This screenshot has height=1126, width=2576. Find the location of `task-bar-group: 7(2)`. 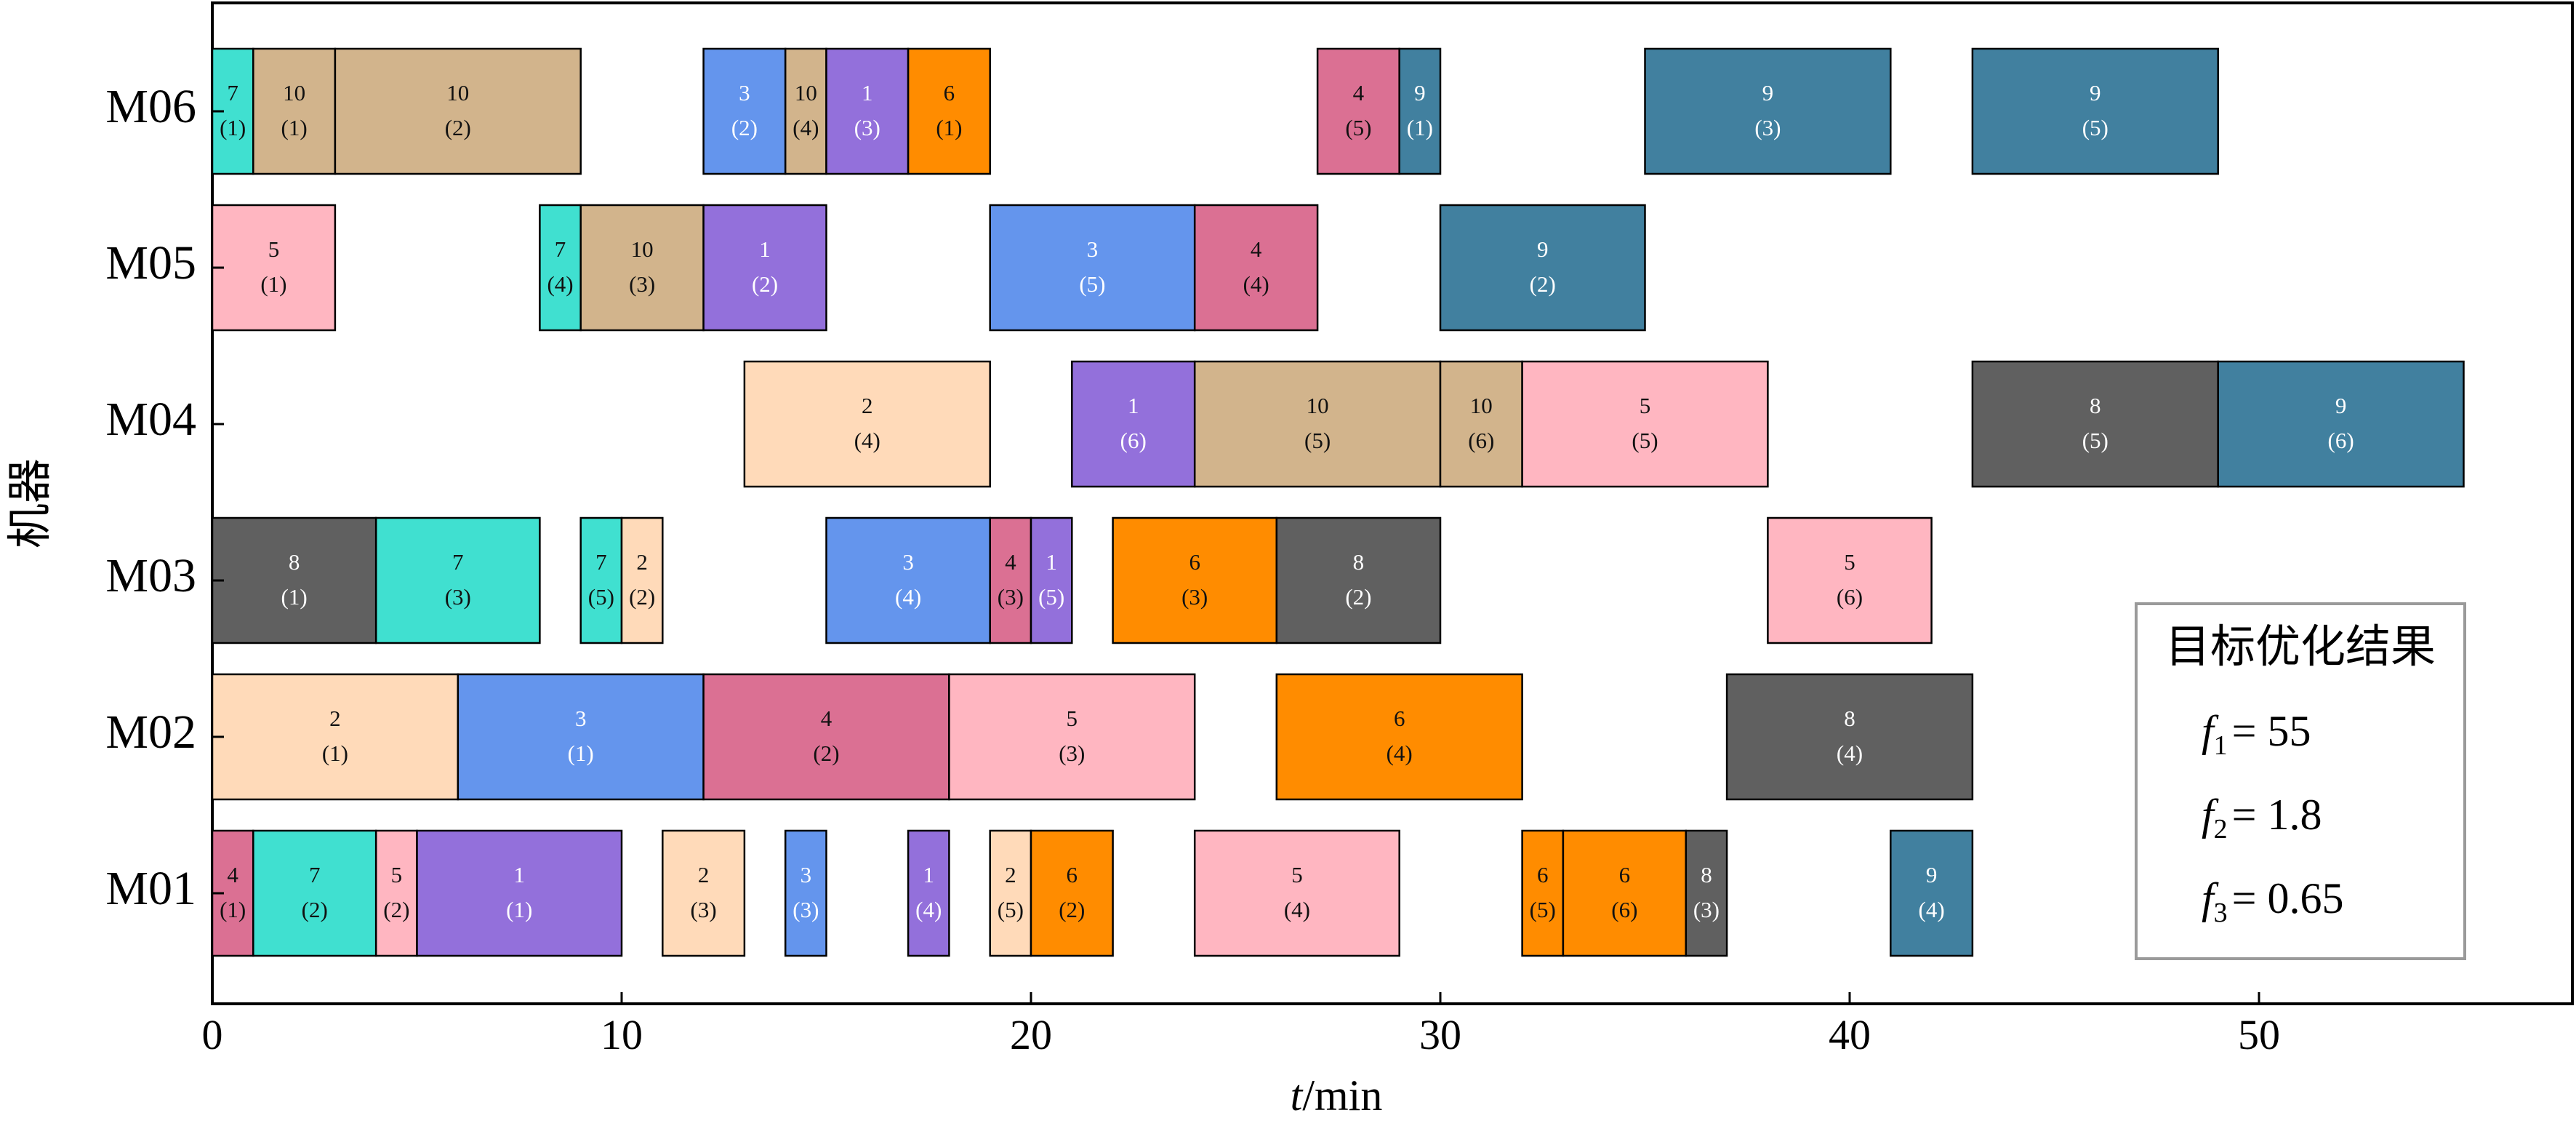

task-bar-group: 7(2) is located at coordinates (315, 893).